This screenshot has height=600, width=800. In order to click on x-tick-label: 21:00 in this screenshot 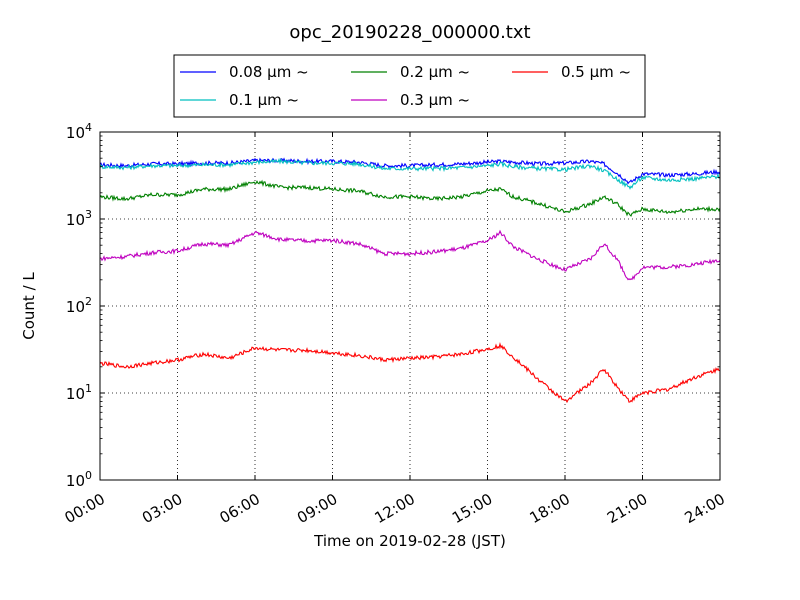, I will do `click(627, 508)`.